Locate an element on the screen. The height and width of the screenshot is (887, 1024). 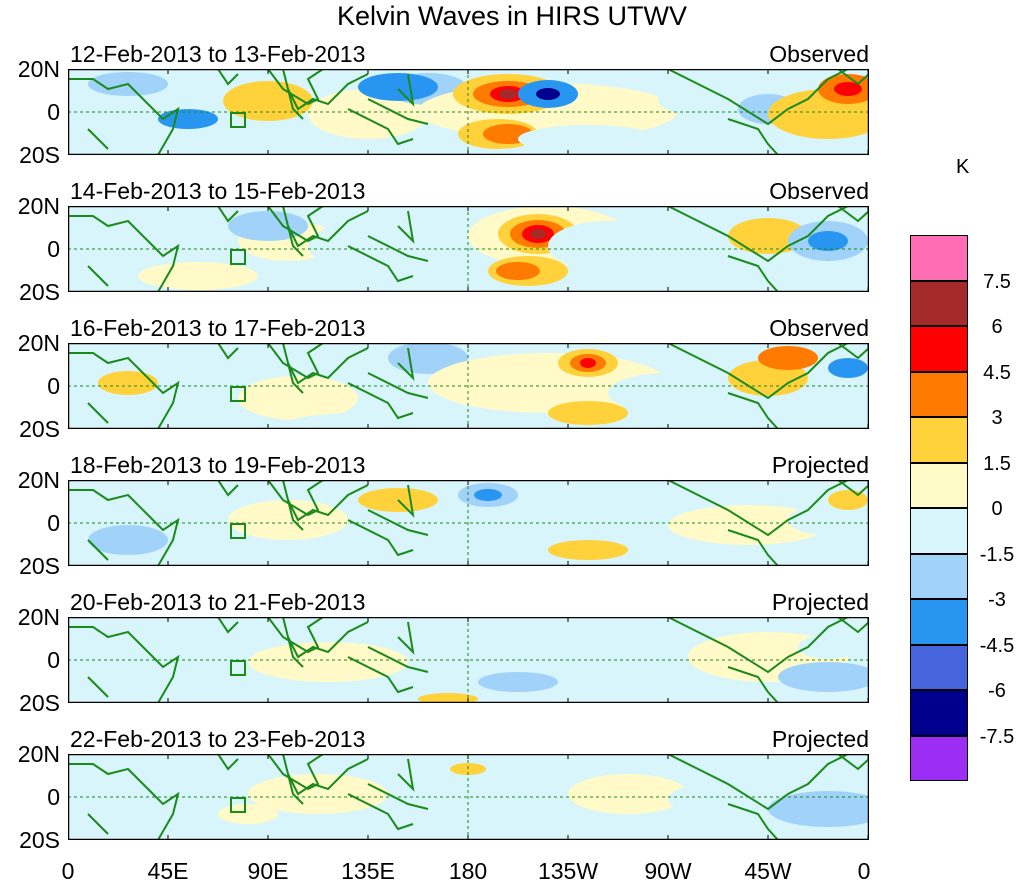
map-panel-4: 18-Feb-2013 to 19-Feb-2013 Projected is located at coordinates (468, 509).